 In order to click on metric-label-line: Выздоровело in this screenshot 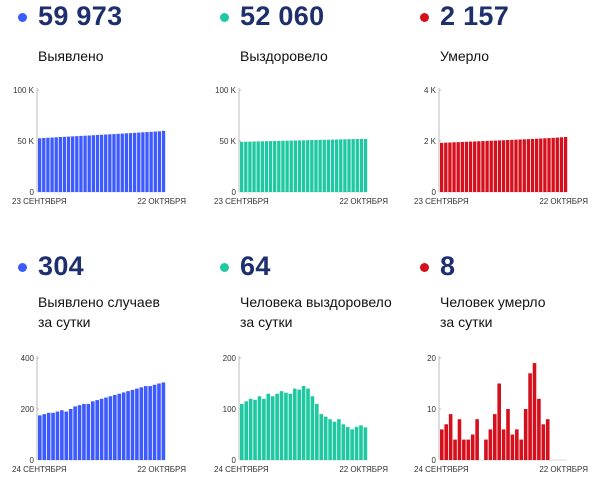, I will do `click(284, 56)`.